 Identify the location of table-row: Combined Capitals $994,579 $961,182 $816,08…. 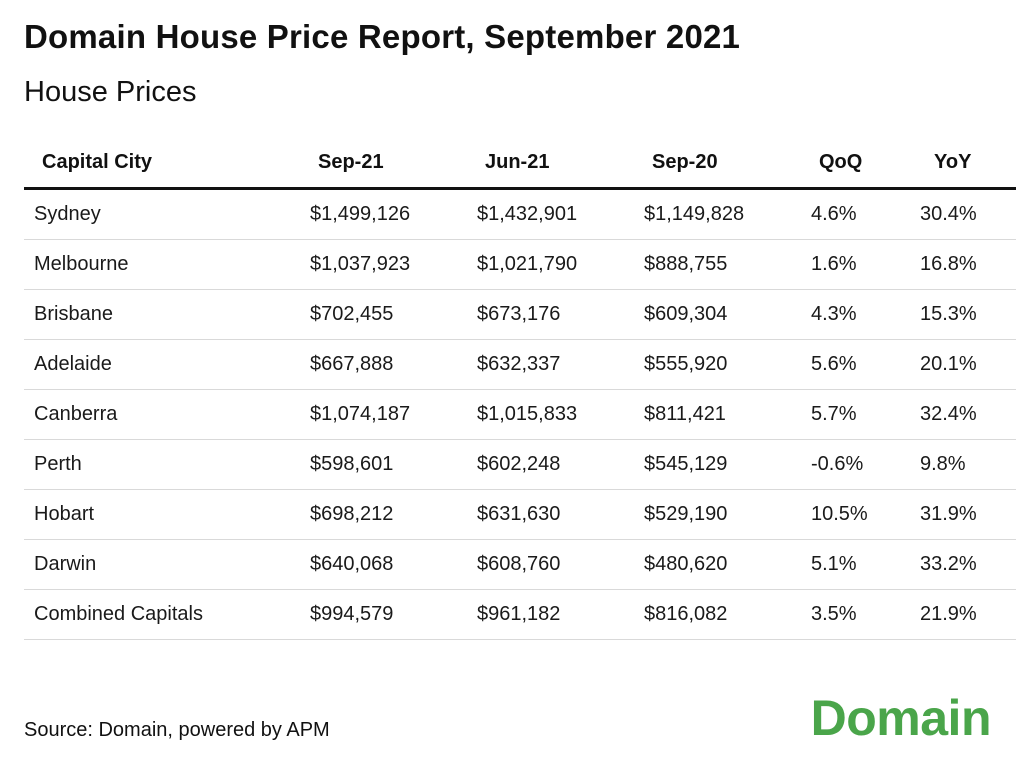
(520, 614).